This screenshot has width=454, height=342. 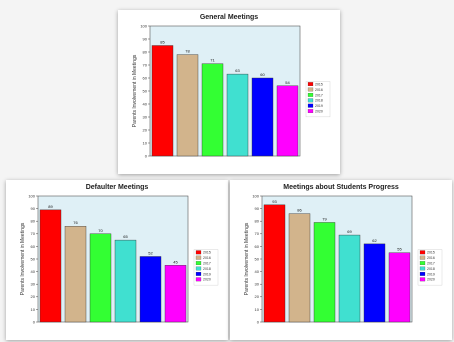 I want to click on y-tick-label: 70, so click(x=257, y=233).